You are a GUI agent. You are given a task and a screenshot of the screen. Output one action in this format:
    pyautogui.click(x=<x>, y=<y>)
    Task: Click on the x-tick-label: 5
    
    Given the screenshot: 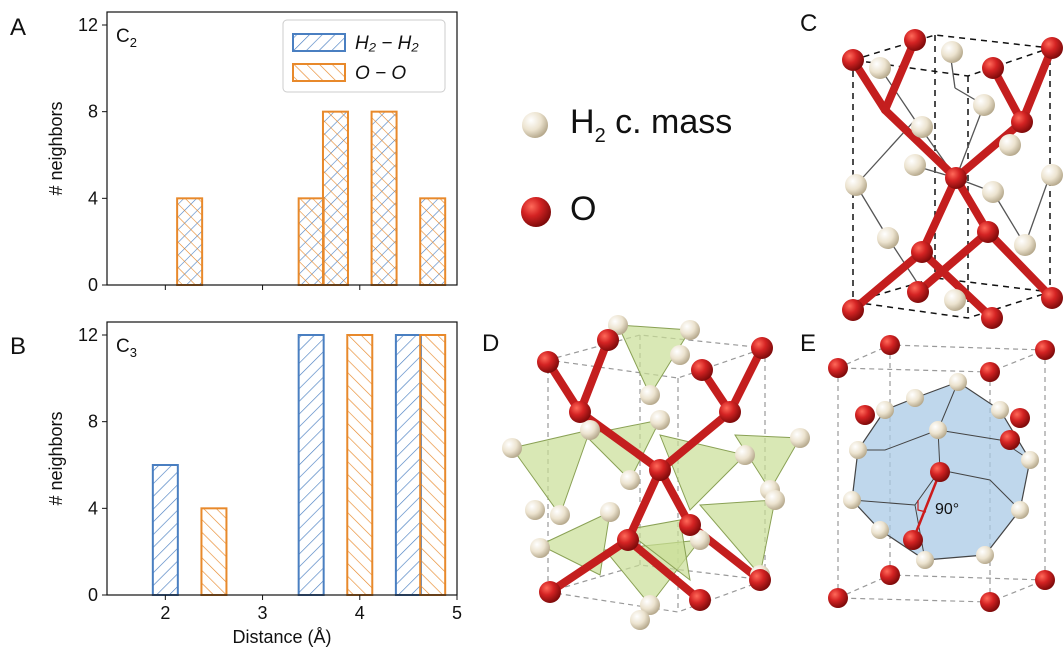 What is the action you would take?
    pyautogui.click(x=457, y=613)
    